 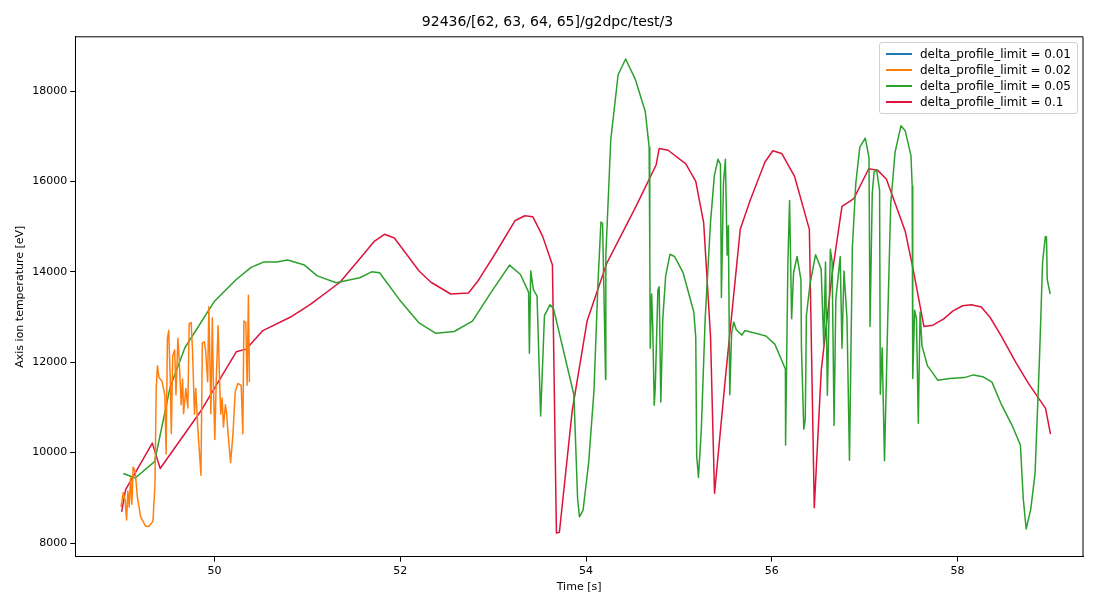 What do you see at coordinates (991, 101) in the screenshot?
I see `legend-label: delta_profile_limit = 0.1` at bounding box center [991, 101].